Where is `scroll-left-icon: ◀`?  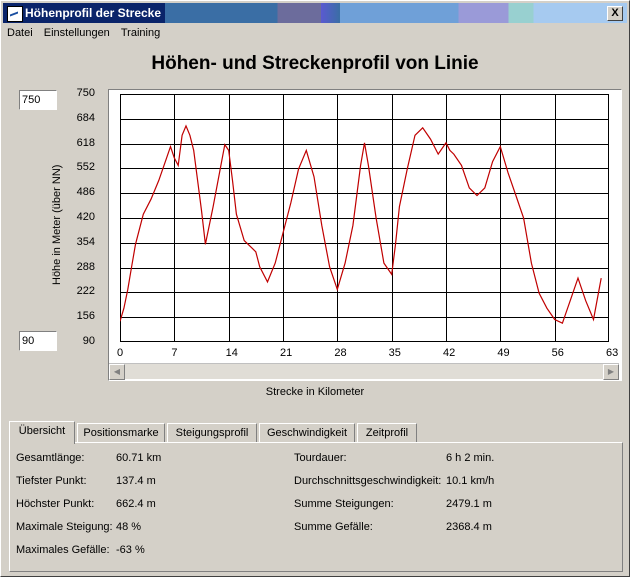
scroll-left-icon: ◀ is located at coordinates (117, 372).